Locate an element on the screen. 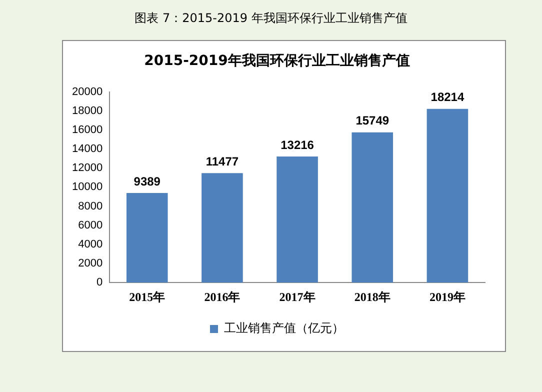 This screenshot has width=542, height=392. y-tick-label: 14000 is located at coordinates (87, 149).